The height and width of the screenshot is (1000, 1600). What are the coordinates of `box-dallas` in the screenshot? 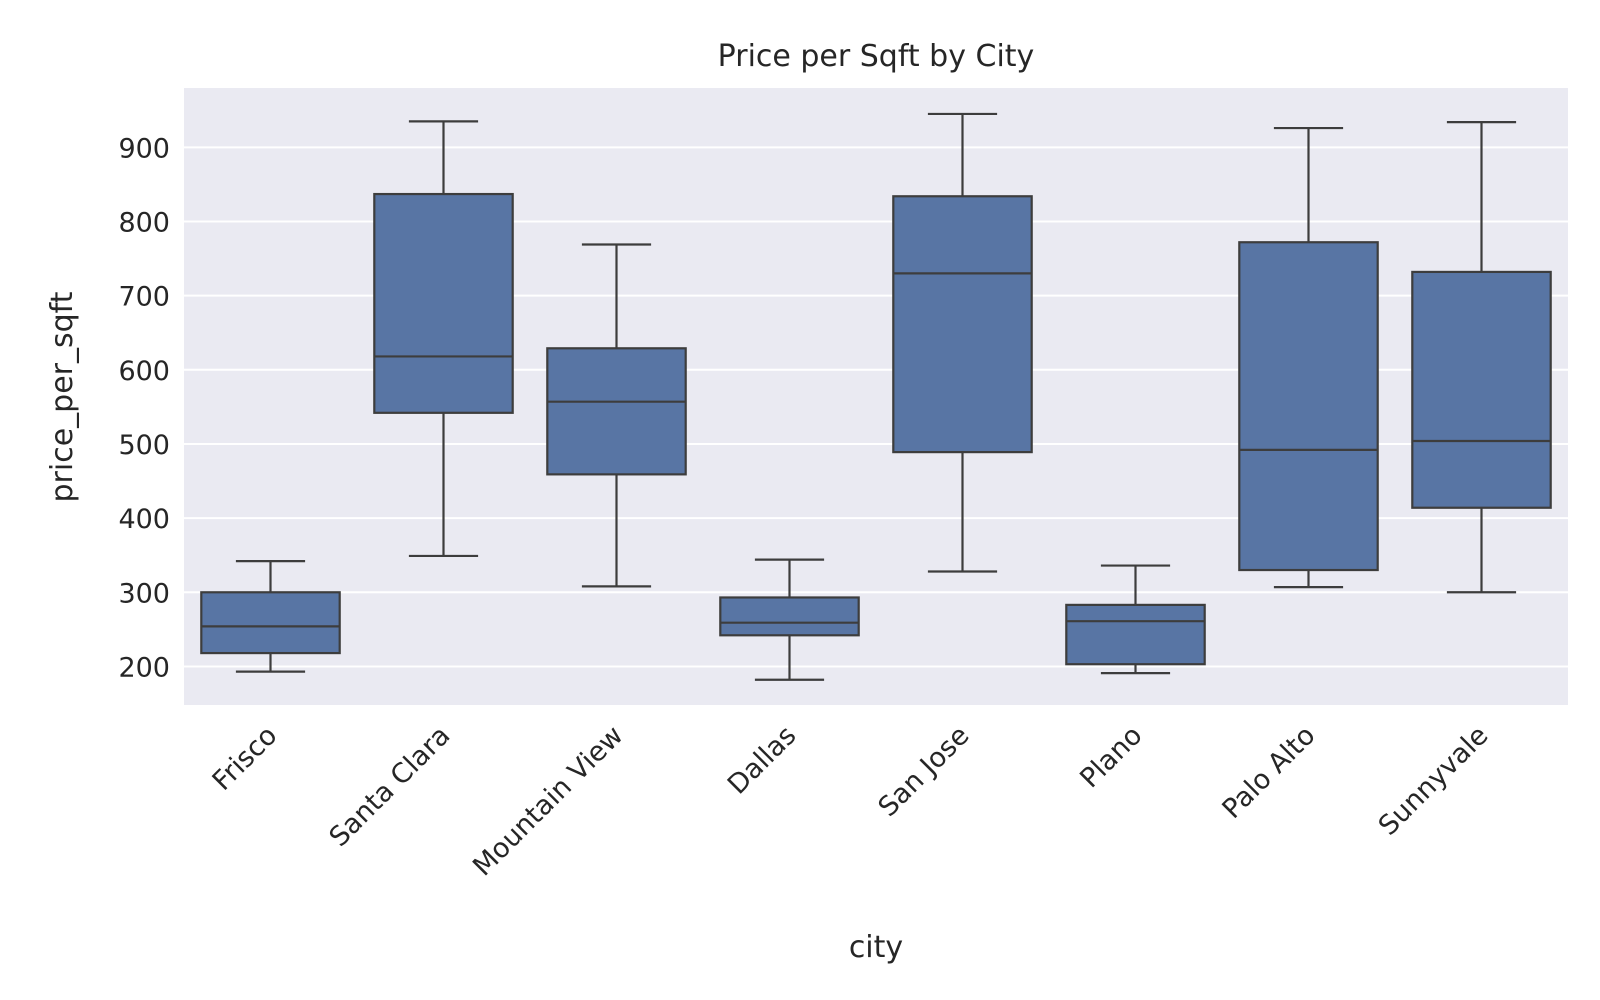 It's located at (789, 619).